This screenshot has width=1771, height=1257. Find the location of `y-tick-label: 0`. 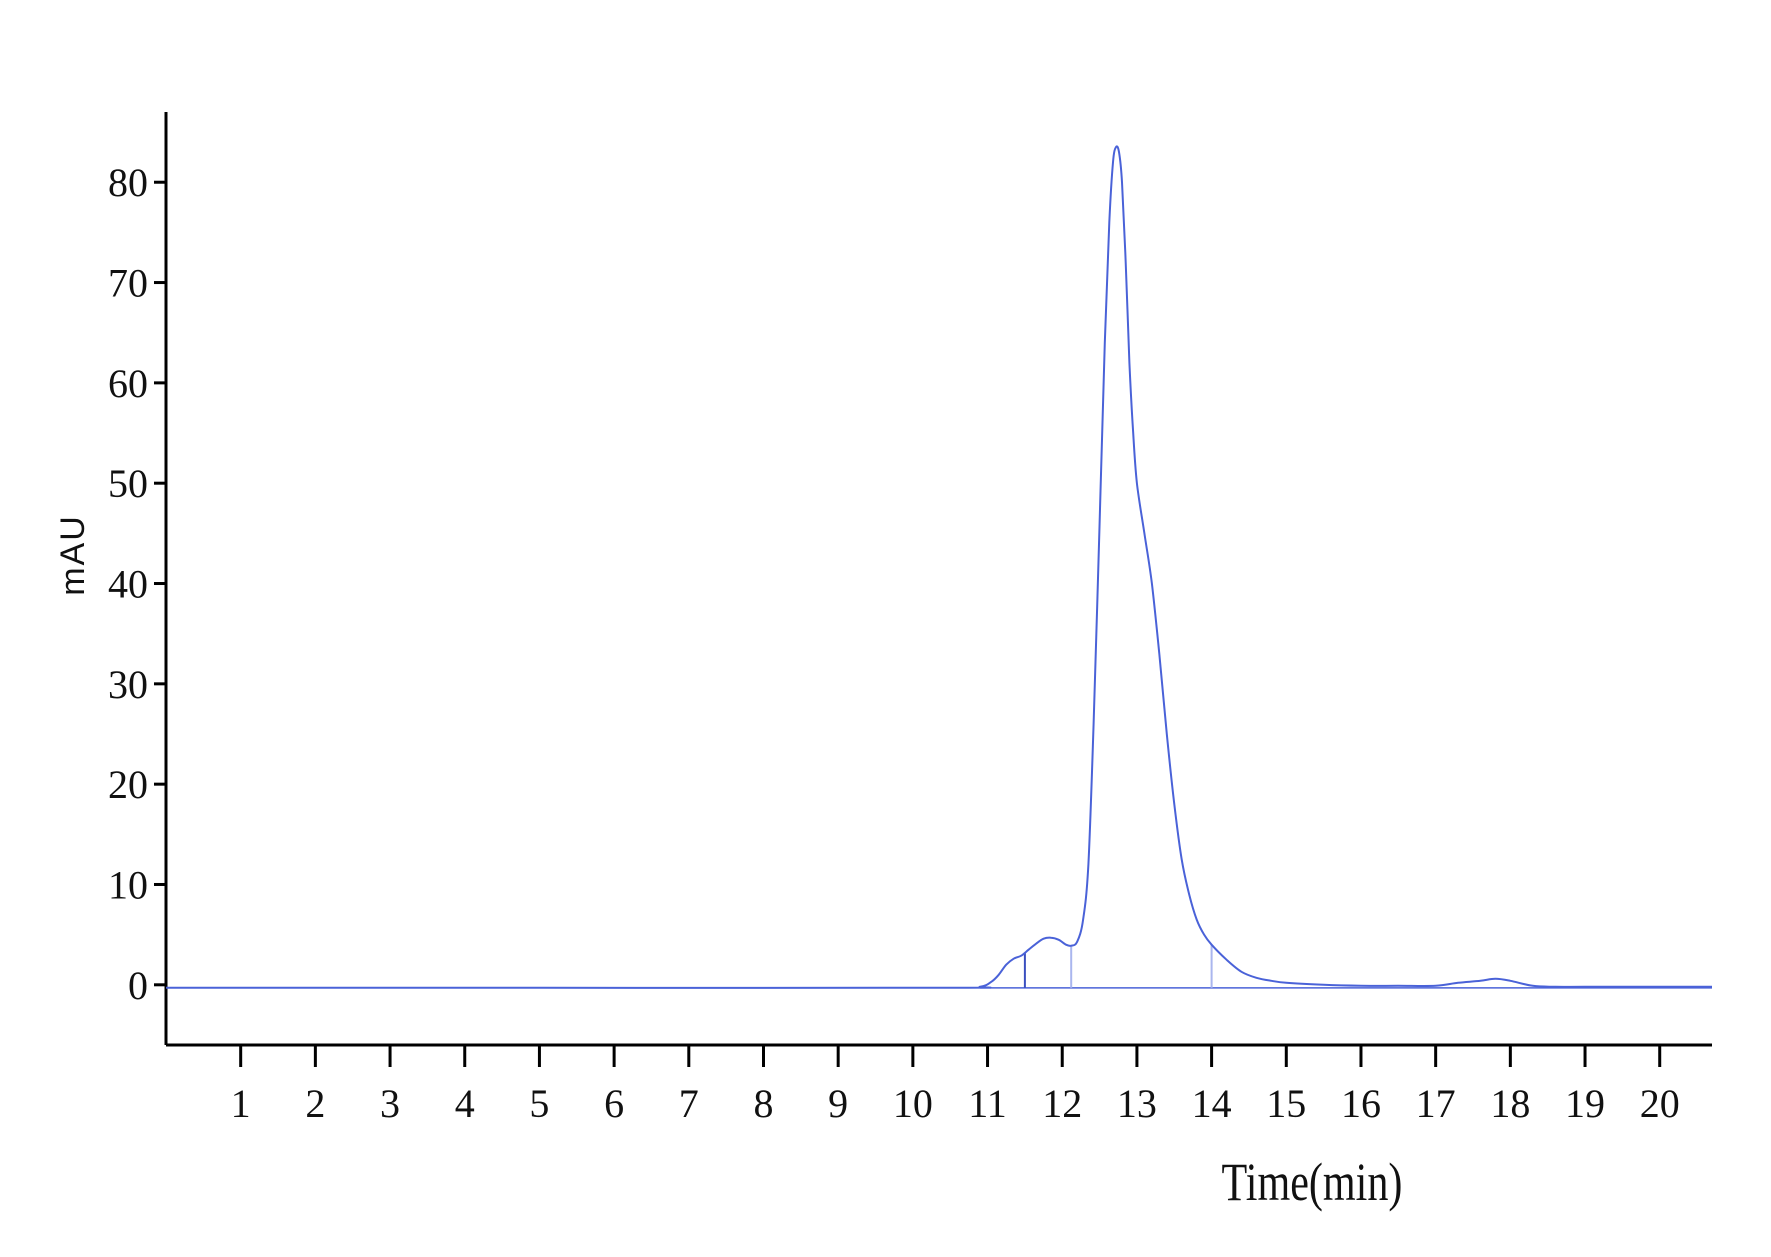

y-tick-label: 0 is located at coordinates (138, 985).